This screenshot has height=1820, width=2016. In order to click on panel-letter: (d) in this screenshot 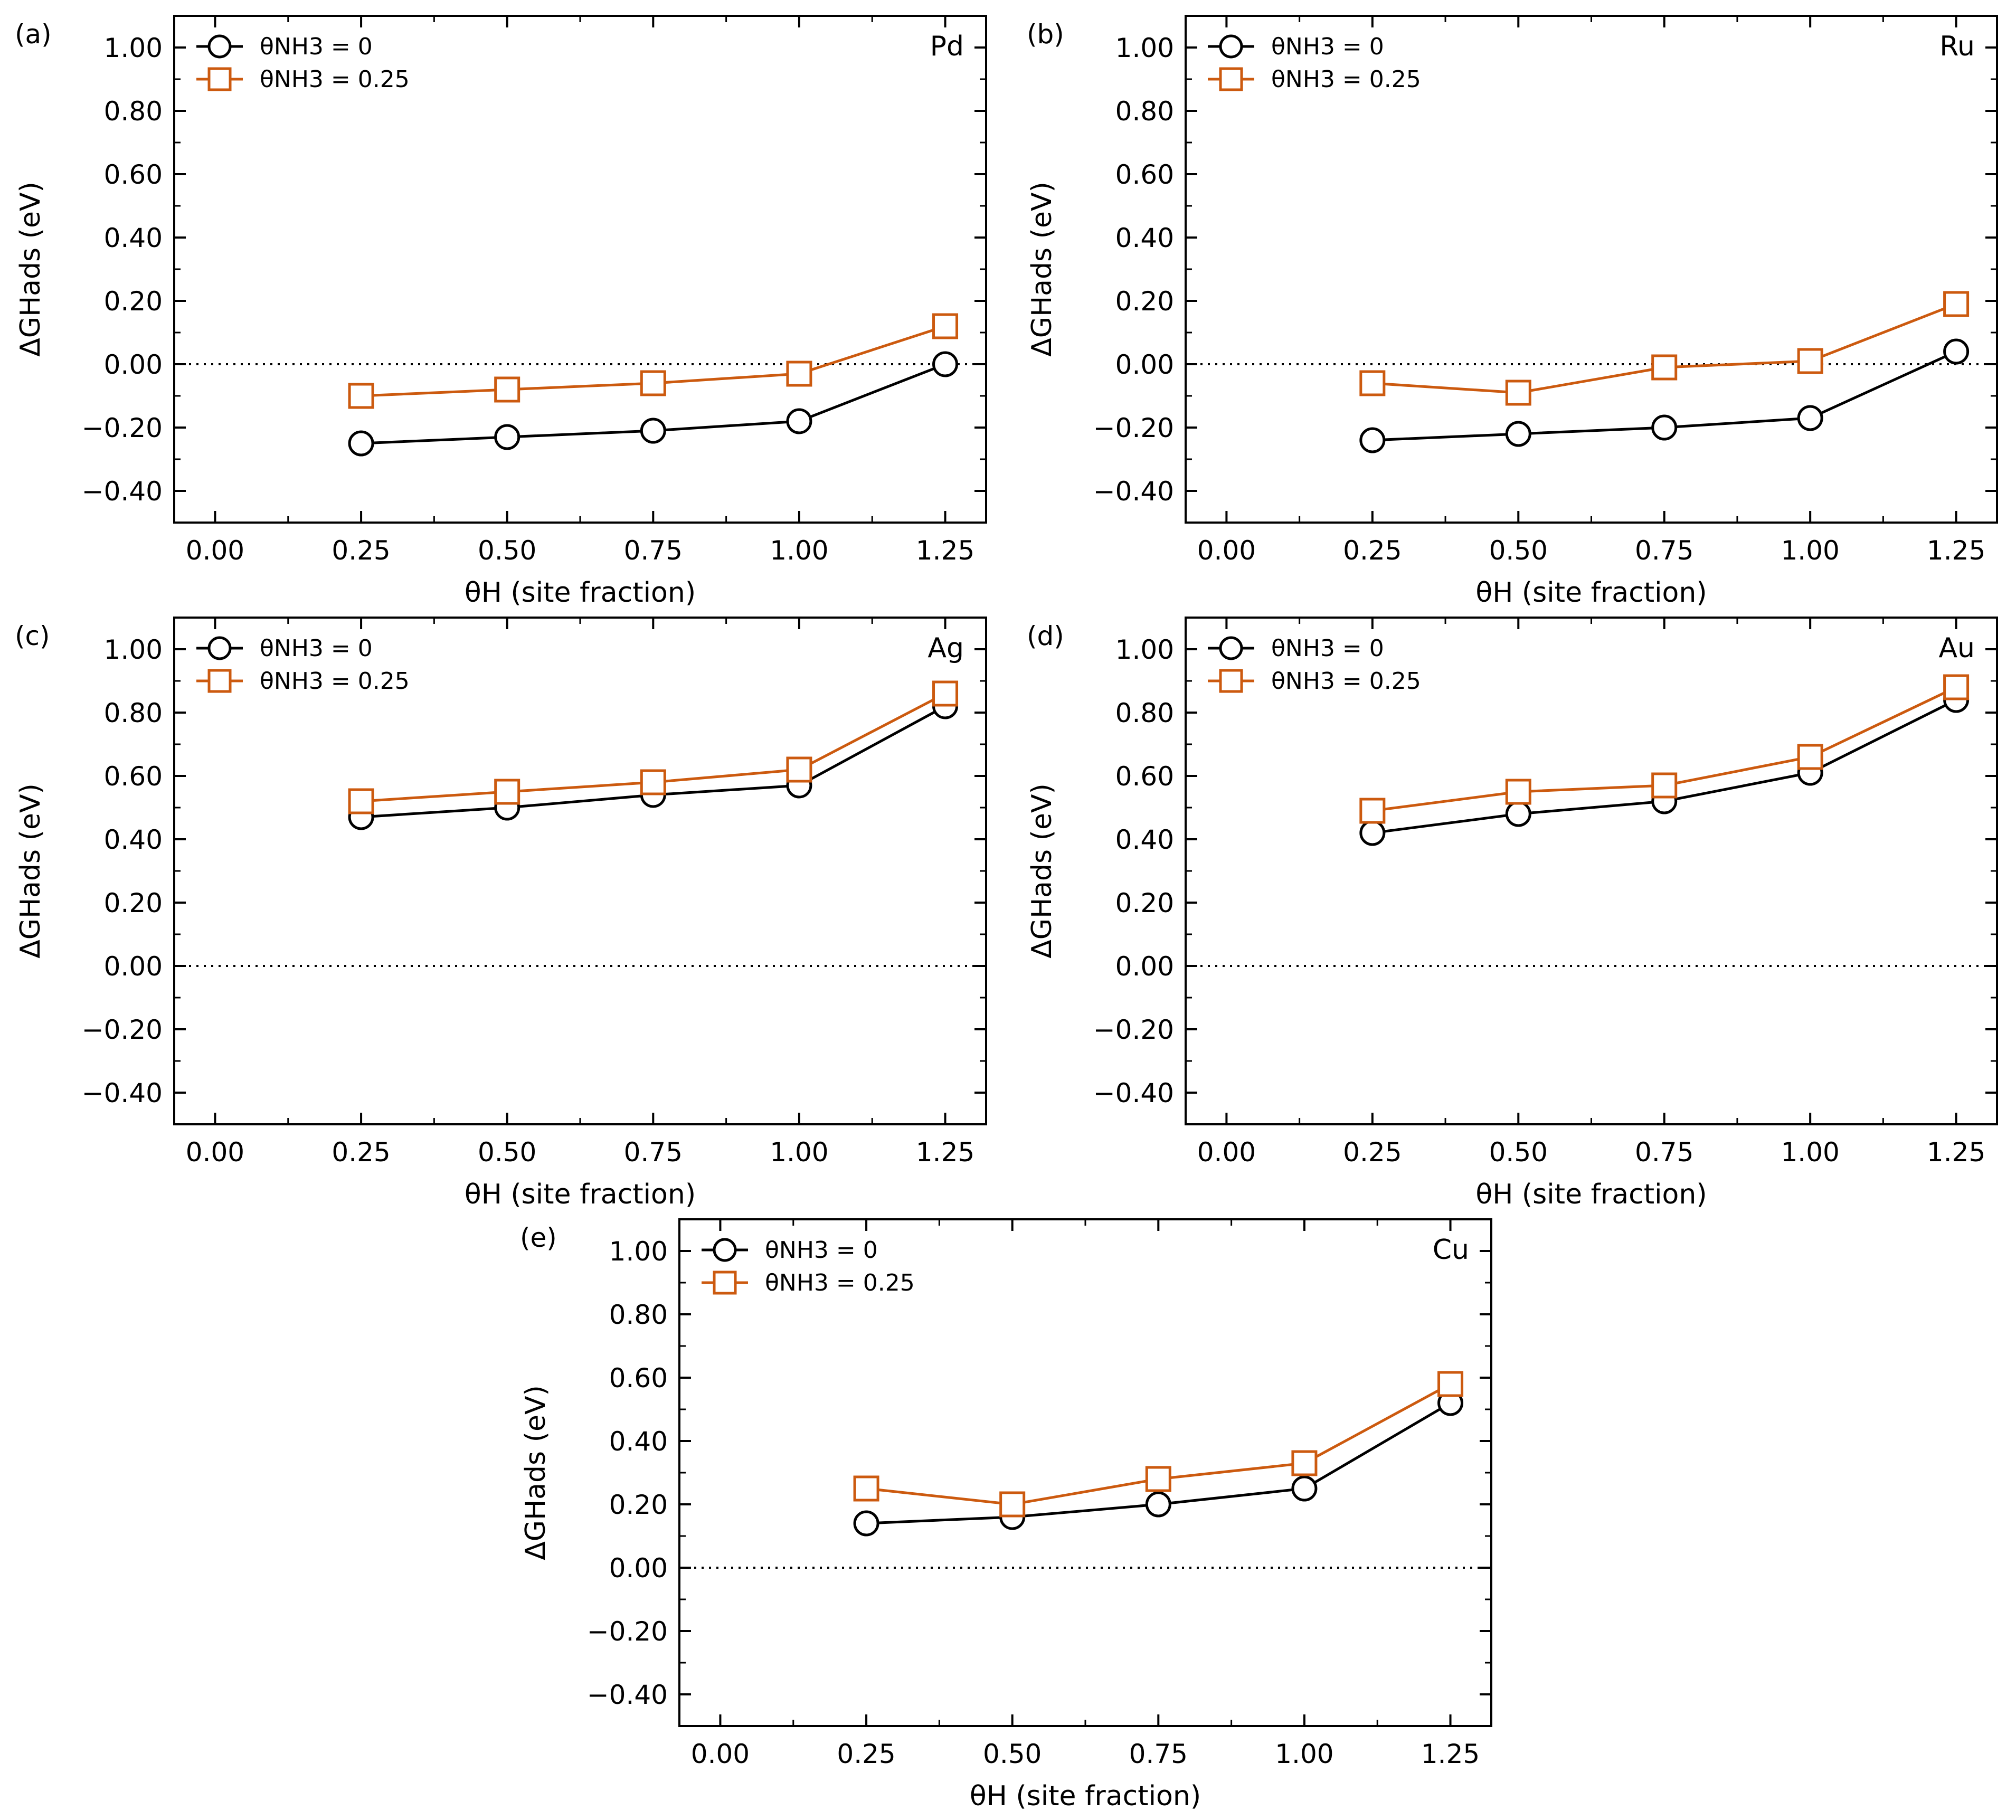, I will do `click(1045, 636)`.